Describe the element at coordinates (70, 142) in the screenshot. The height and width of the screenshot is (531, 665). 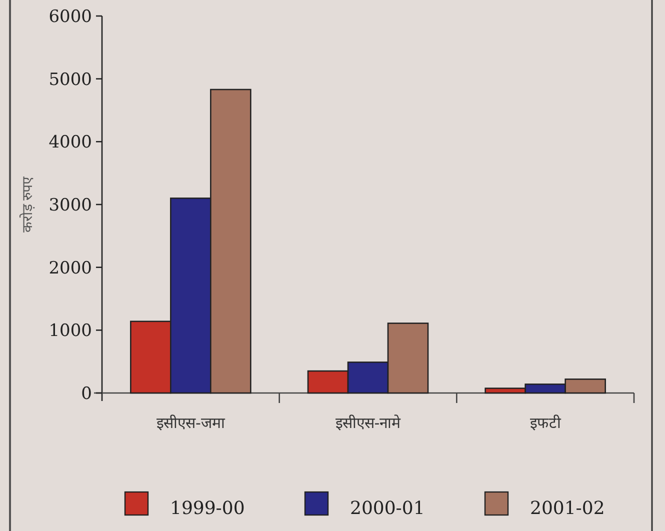
I see `y-tick-label: 4000` at that location.